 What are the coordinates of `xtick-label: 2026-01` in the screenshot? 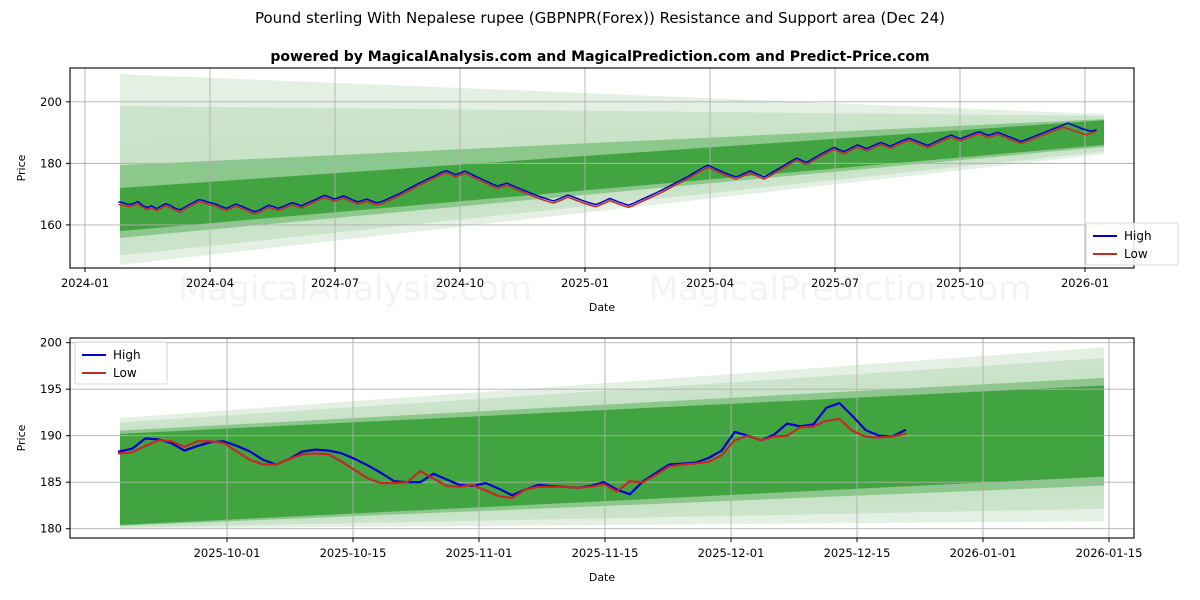 It's located at (1085, 283).